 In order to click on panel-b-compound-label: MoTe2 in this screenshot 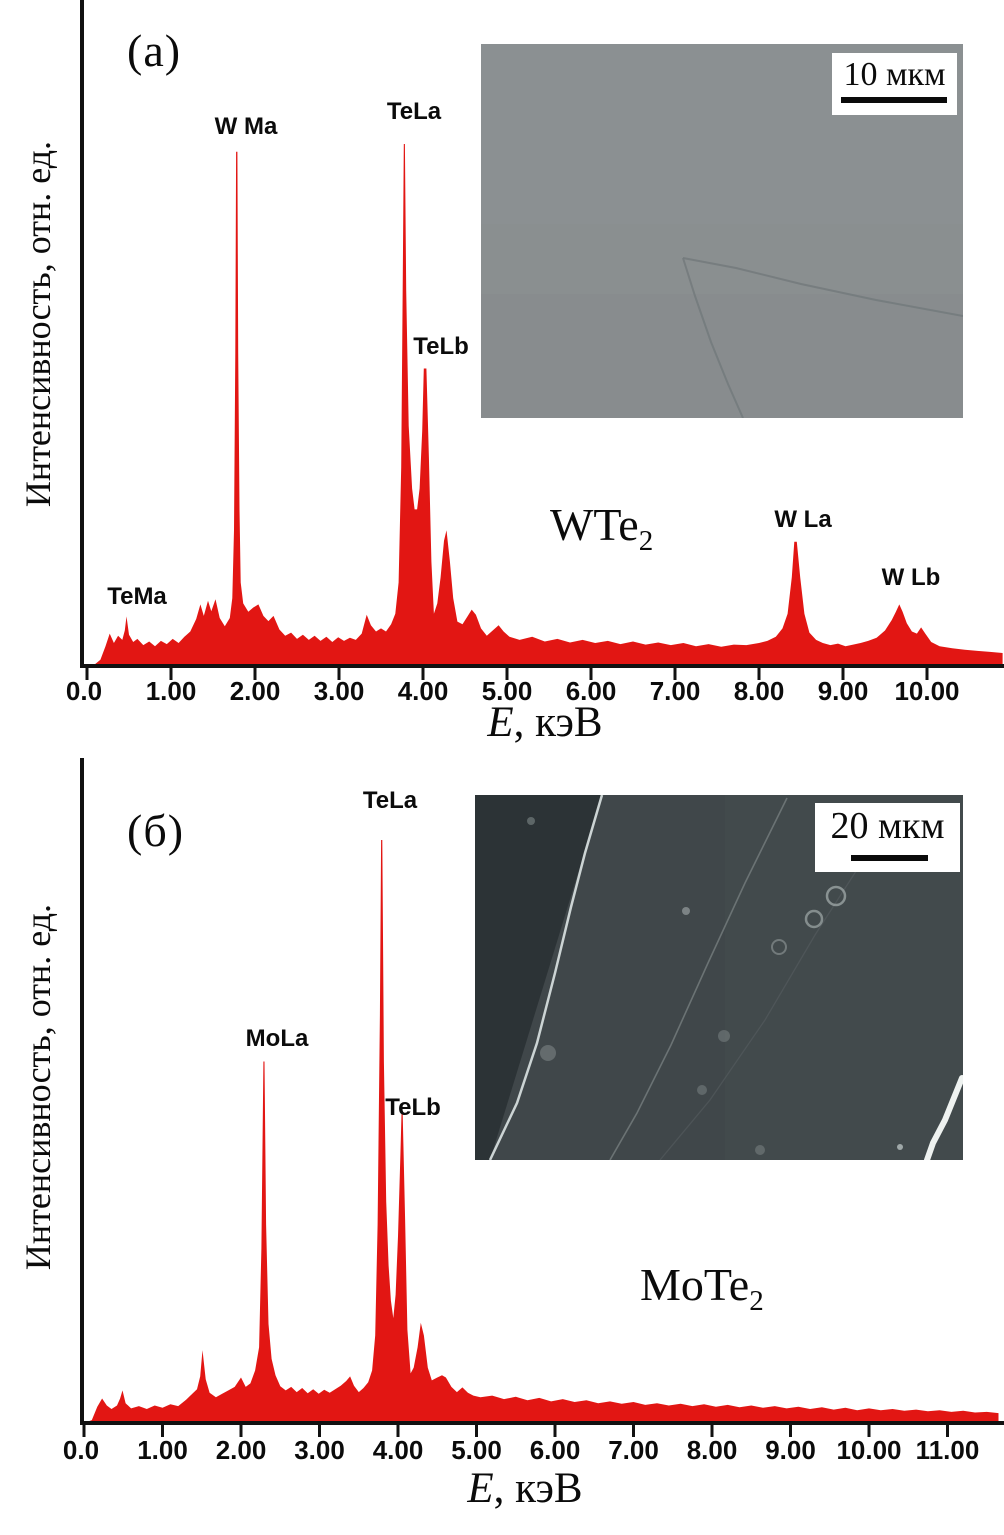, I will do `click(702, 1288)`.